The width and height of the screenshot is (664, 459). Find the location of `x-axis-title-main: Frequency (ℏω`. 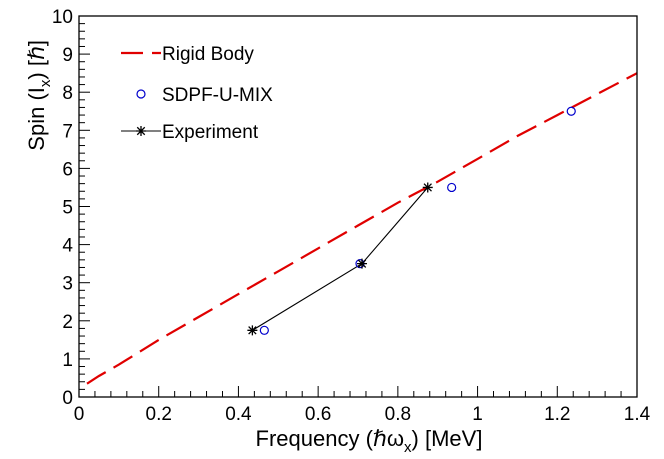

x-axis-title-main: Frequency (ℏω is located at coordinates (330, 438).